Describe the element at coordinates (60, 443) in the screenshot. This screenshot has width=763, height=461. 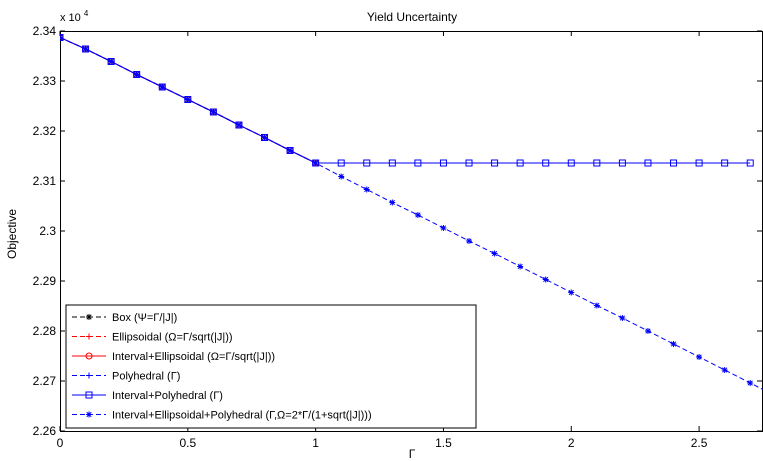
I see `x-tick-label: 0` at that location.